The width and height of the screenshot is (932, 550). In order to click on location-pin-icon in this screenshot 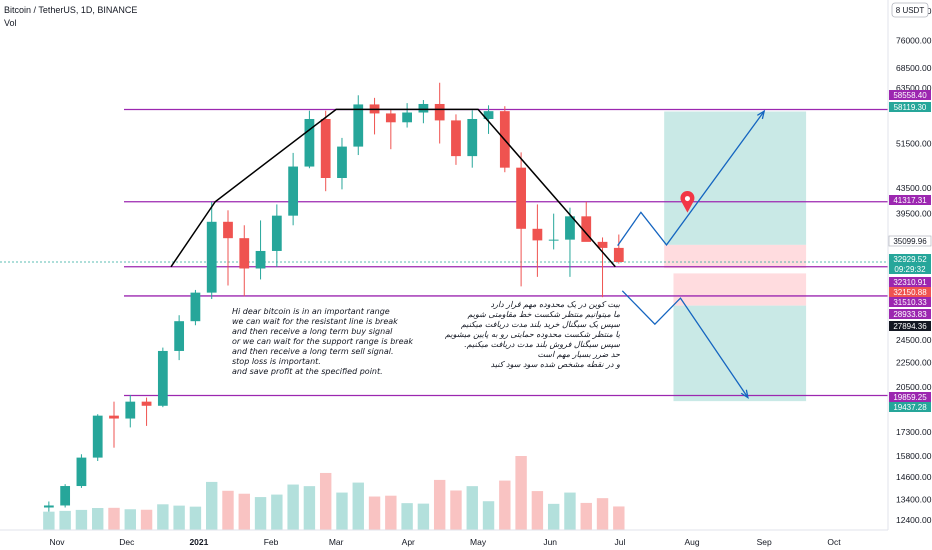, I will do `click(687, 201)`.